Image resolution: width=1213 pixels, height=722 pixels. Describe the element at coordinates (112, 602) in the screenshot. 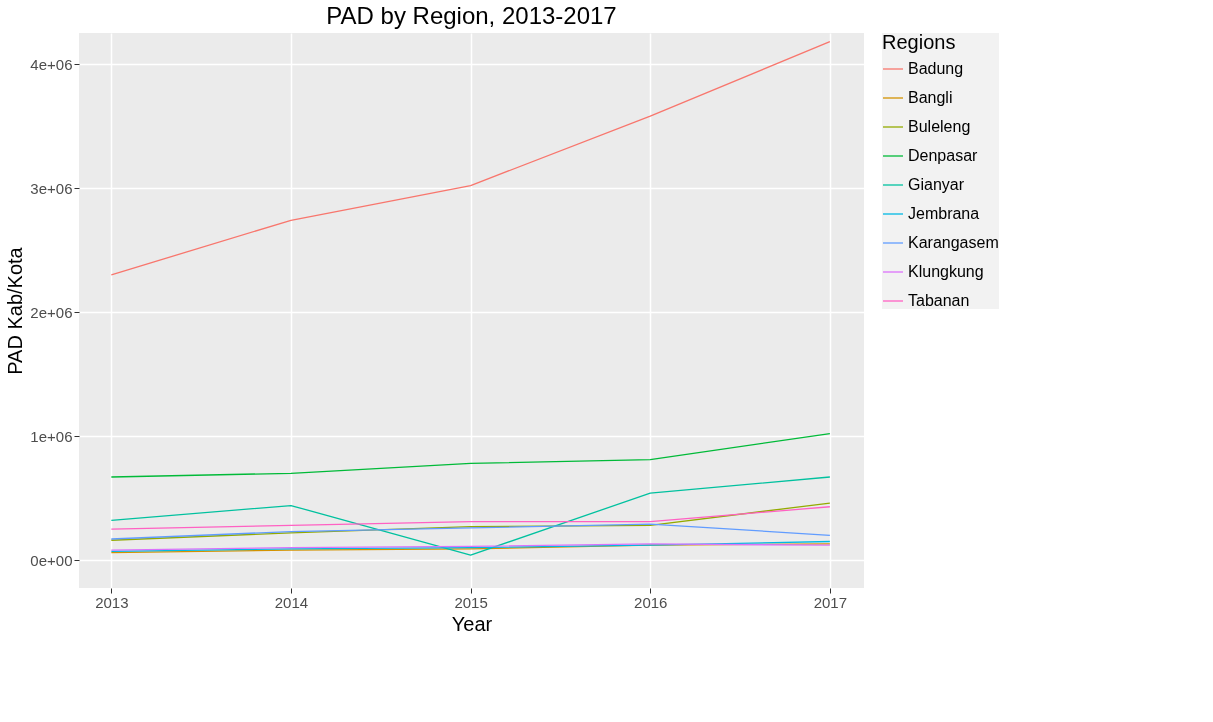

I see `x-tick-label: 2013` at that location.